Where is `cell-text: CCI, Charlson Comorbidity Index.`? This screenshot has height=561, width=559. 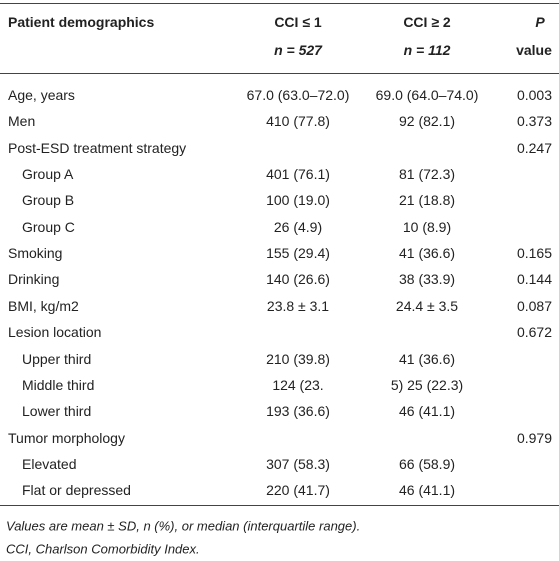
cell-text: CCI, Charlson Comorbidity Index. is located at coordinates (103, 549).